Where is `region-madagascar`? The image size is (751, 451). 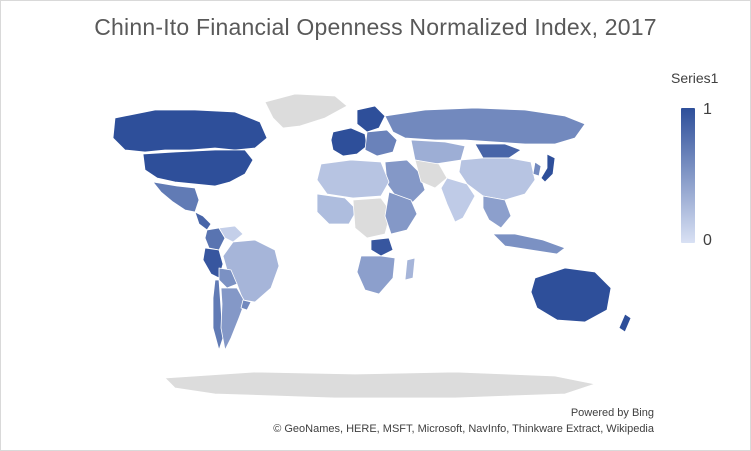
region-madagascar is located at coordinates (410, 269).